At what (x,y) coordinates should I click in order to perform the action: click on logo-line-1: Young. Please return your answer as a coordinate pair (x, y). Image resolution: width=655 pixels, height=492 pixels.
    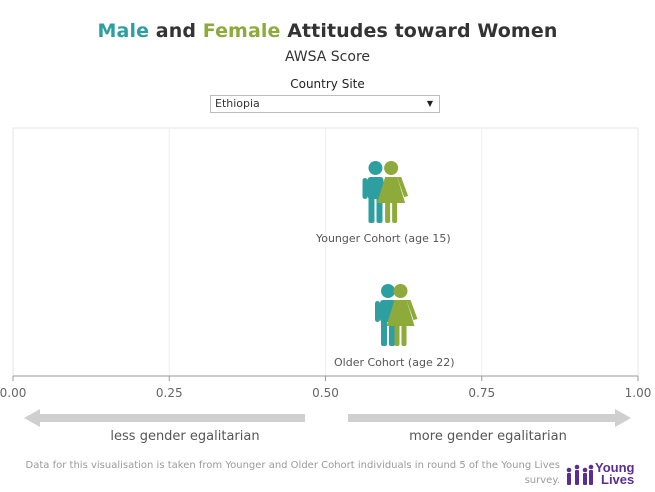
    Looking at the image, I should click on (615, 467).